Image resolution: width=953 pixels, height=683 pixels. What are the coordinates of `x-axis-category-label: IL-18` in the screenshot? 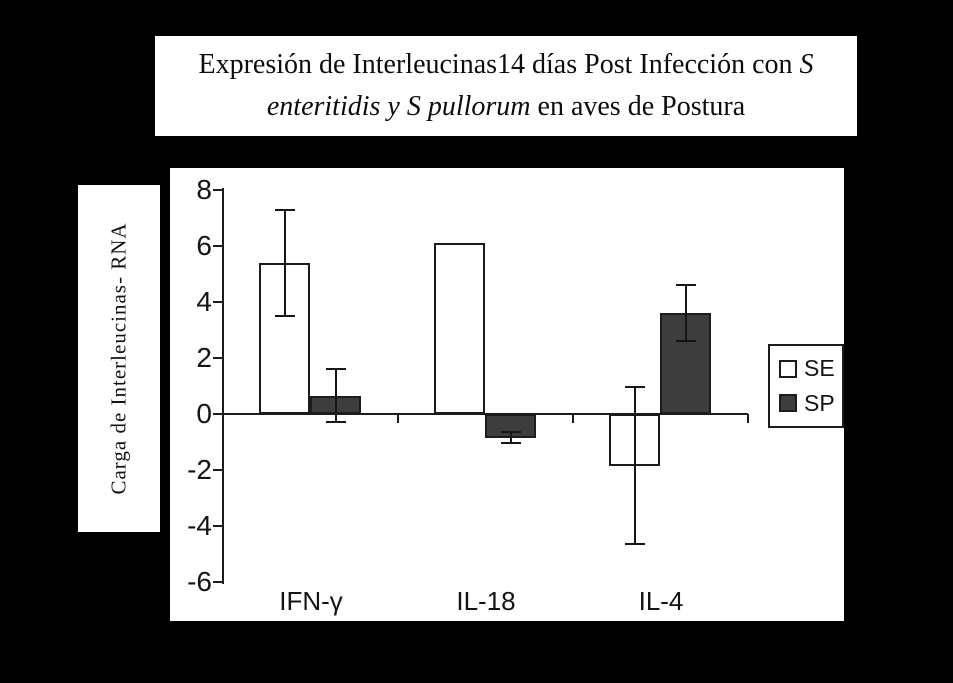 It's located at (486, 601).